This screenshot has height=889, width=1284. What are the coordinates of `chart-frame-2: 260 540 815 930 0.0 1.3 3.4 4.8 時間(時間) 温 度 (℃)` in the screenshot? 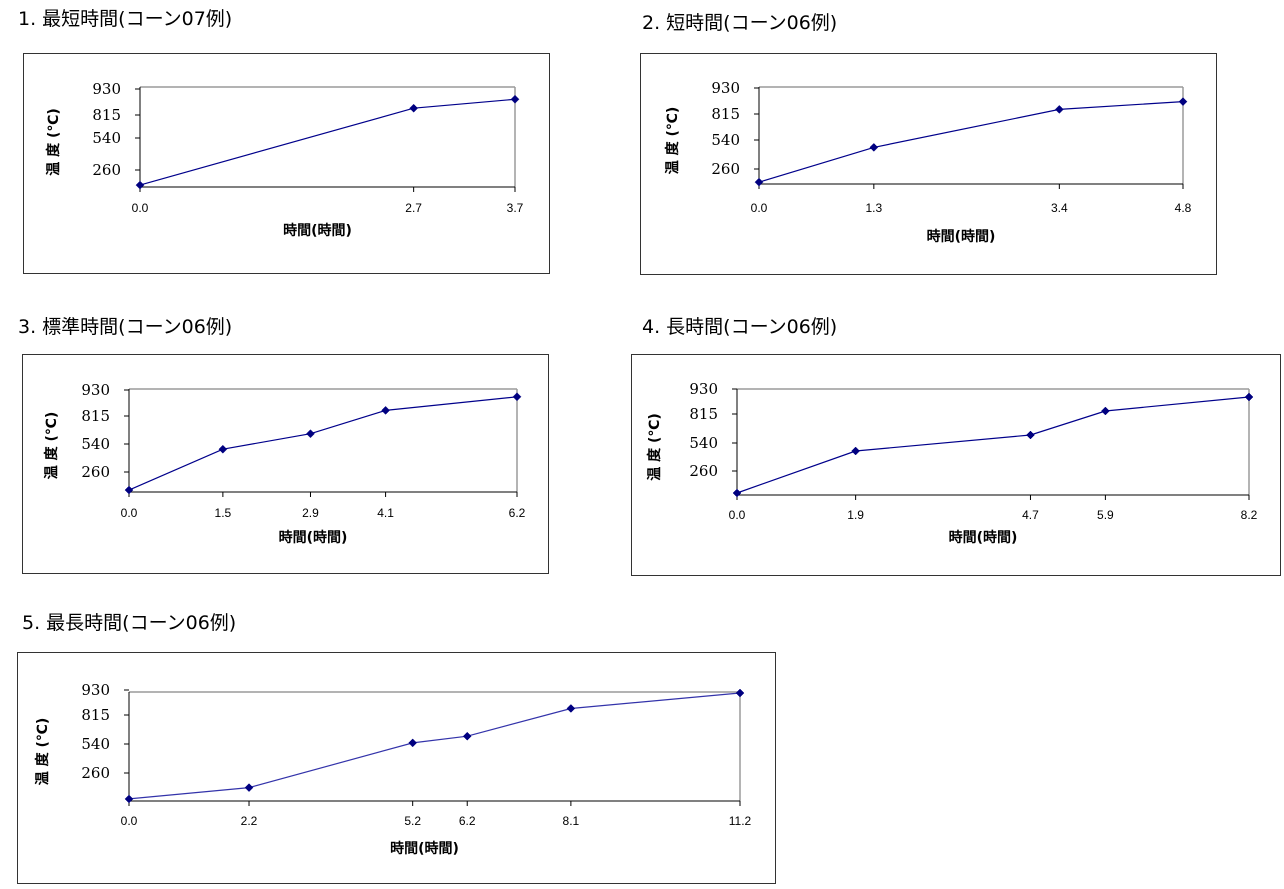 It's located at (928, 164).